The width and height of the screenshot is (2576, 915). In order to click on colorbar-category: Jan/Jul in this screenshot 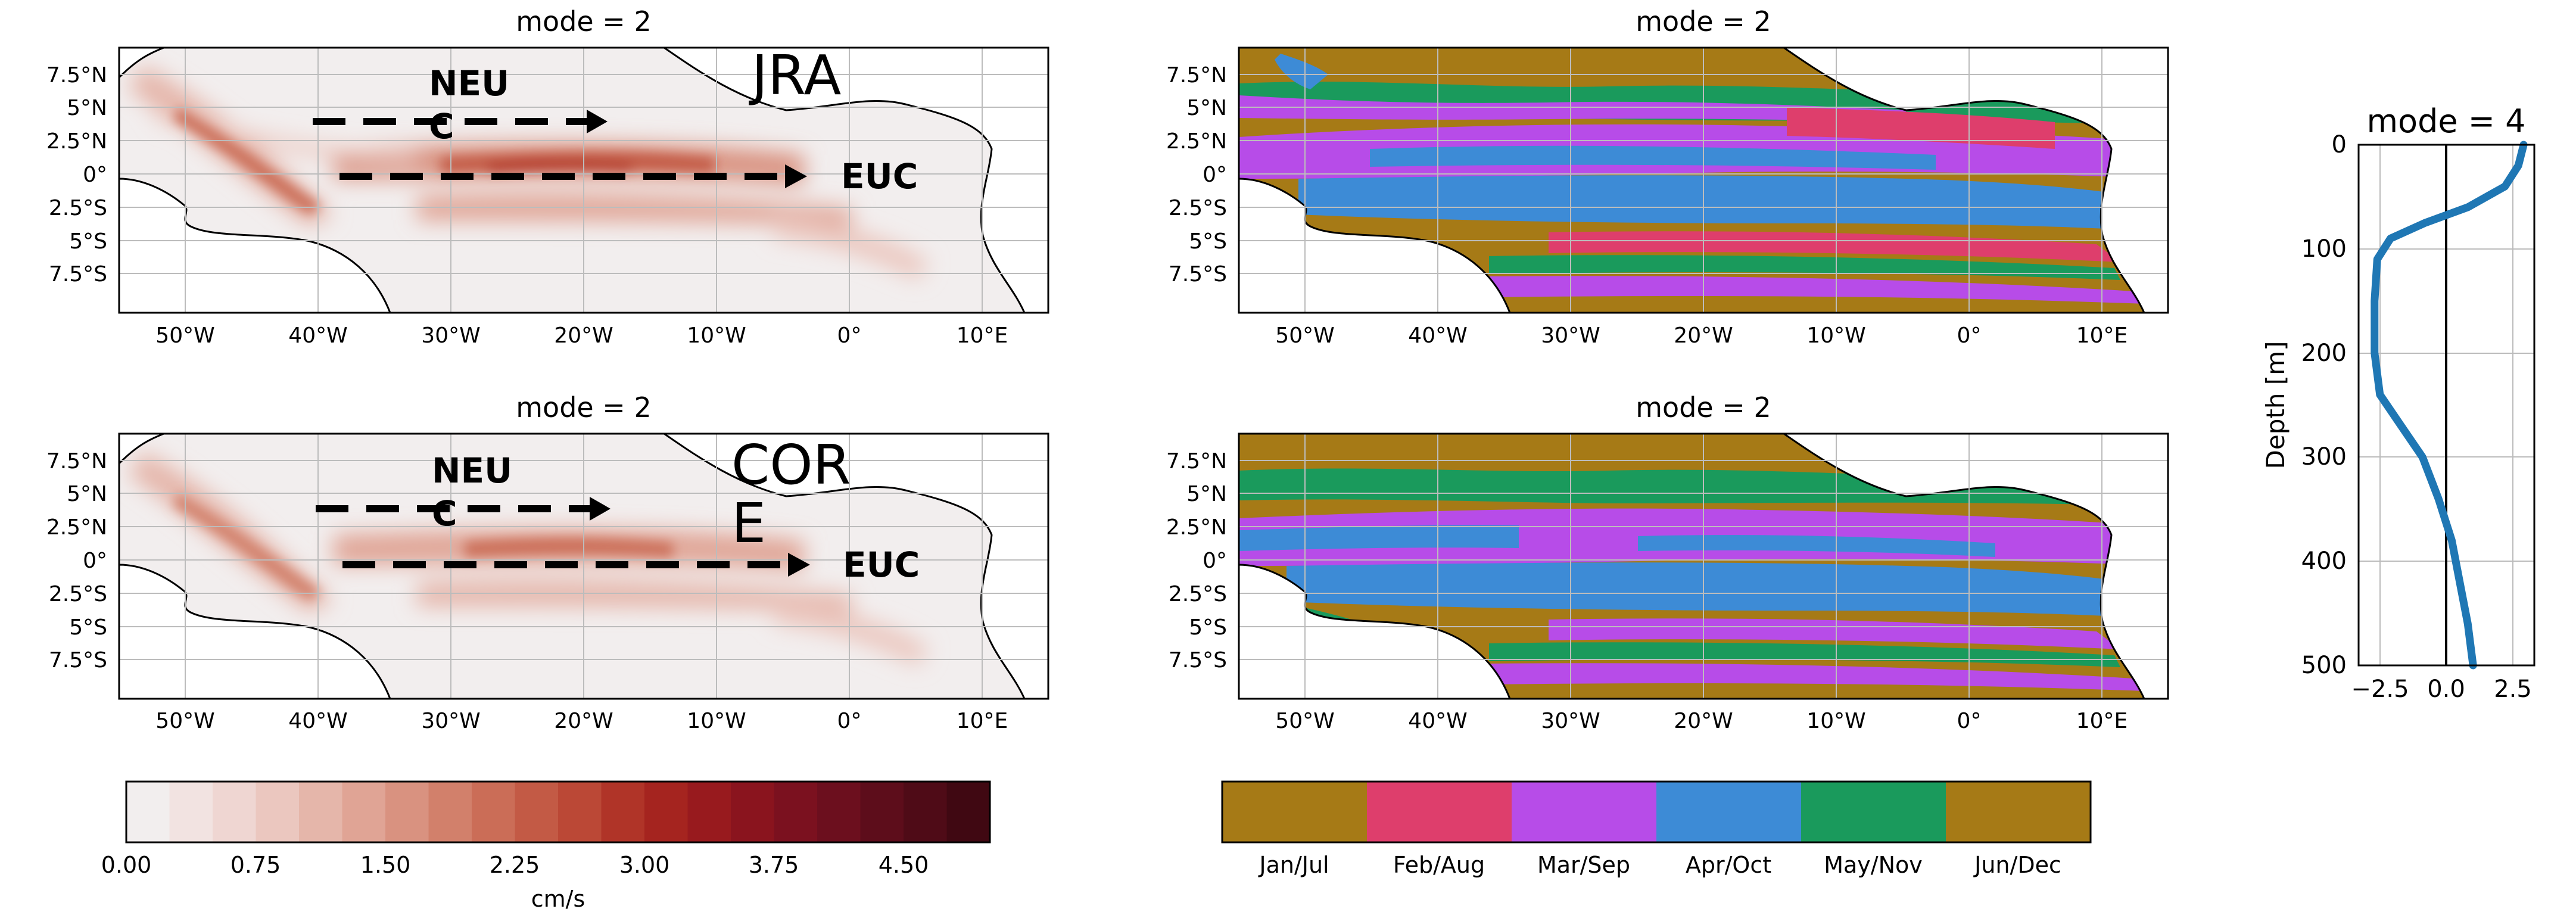, I will do `click(1293, 865)`.